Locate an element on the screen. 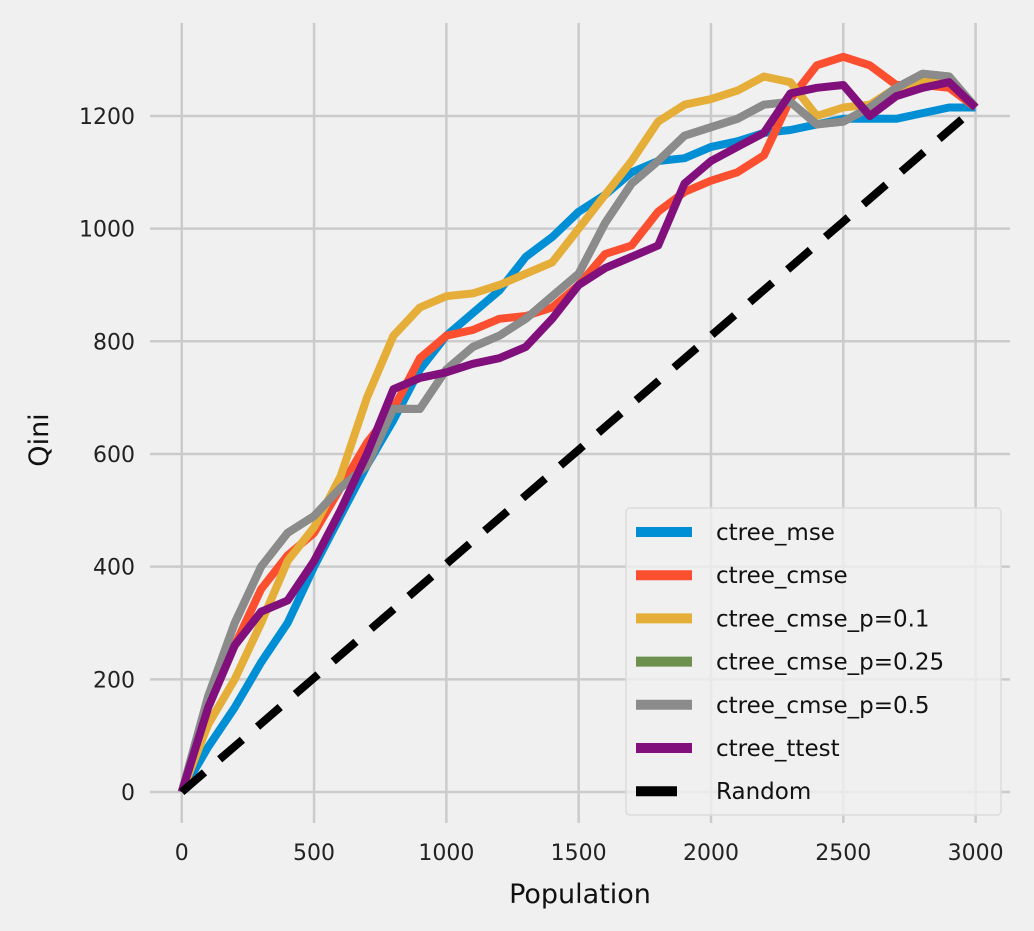  x-tick-label: 500 is located at coordinates (314, 853).